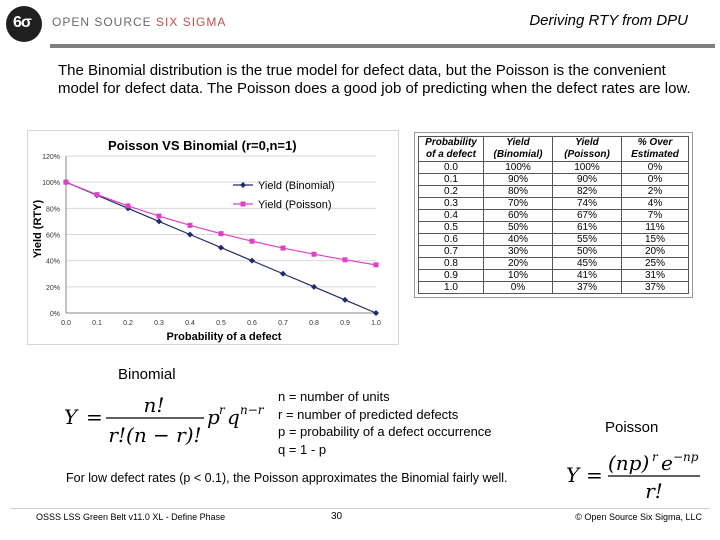 This screenshot has width=720, height=540. Describe the element at coordinates (243, 185) in the screenshot. I see `legend-marker` at that location.